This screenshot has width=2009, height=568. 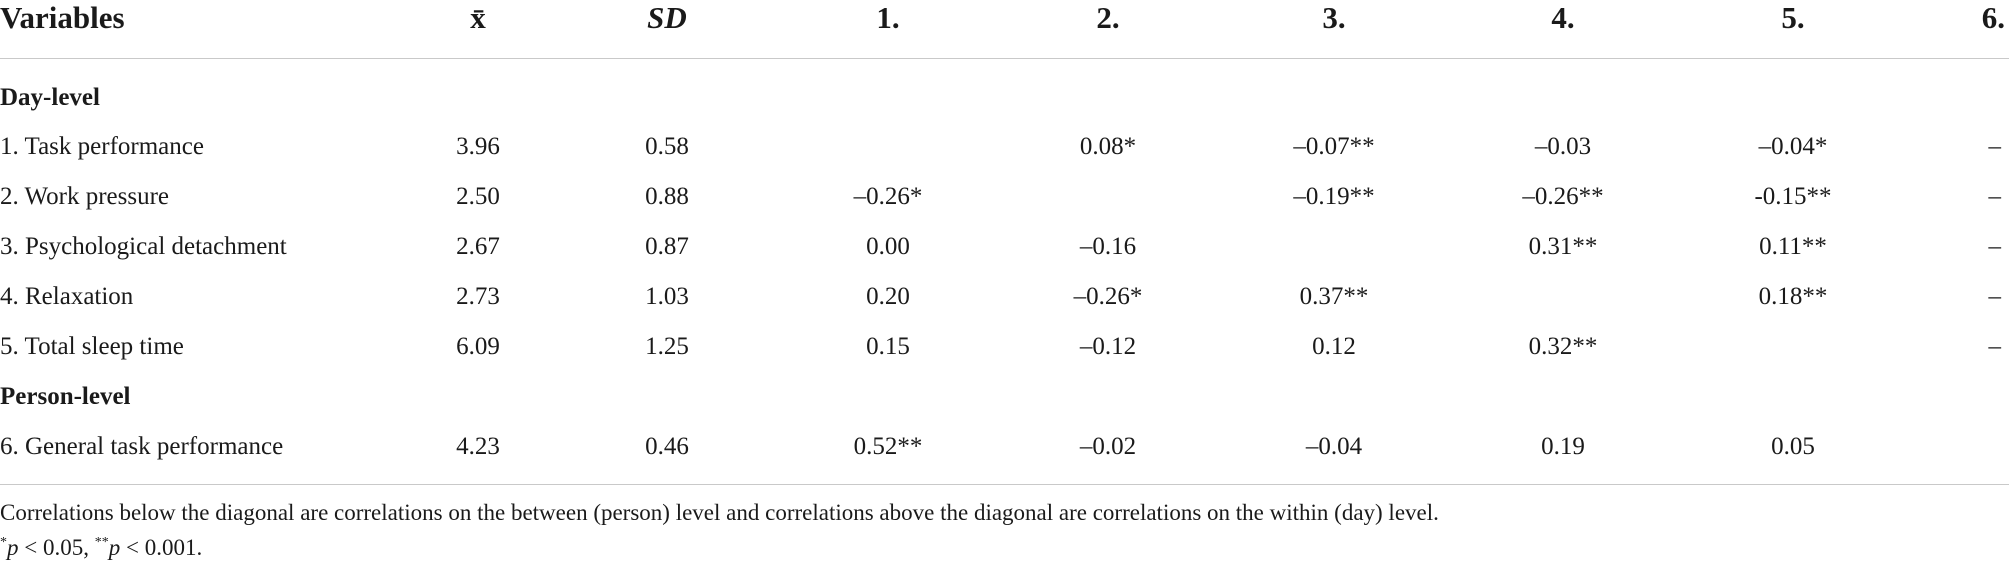 What do you see at coordinates (1108, 17) in the screenshot?
I see `header-col-2: 2.` at bounding box center [1108, 17].